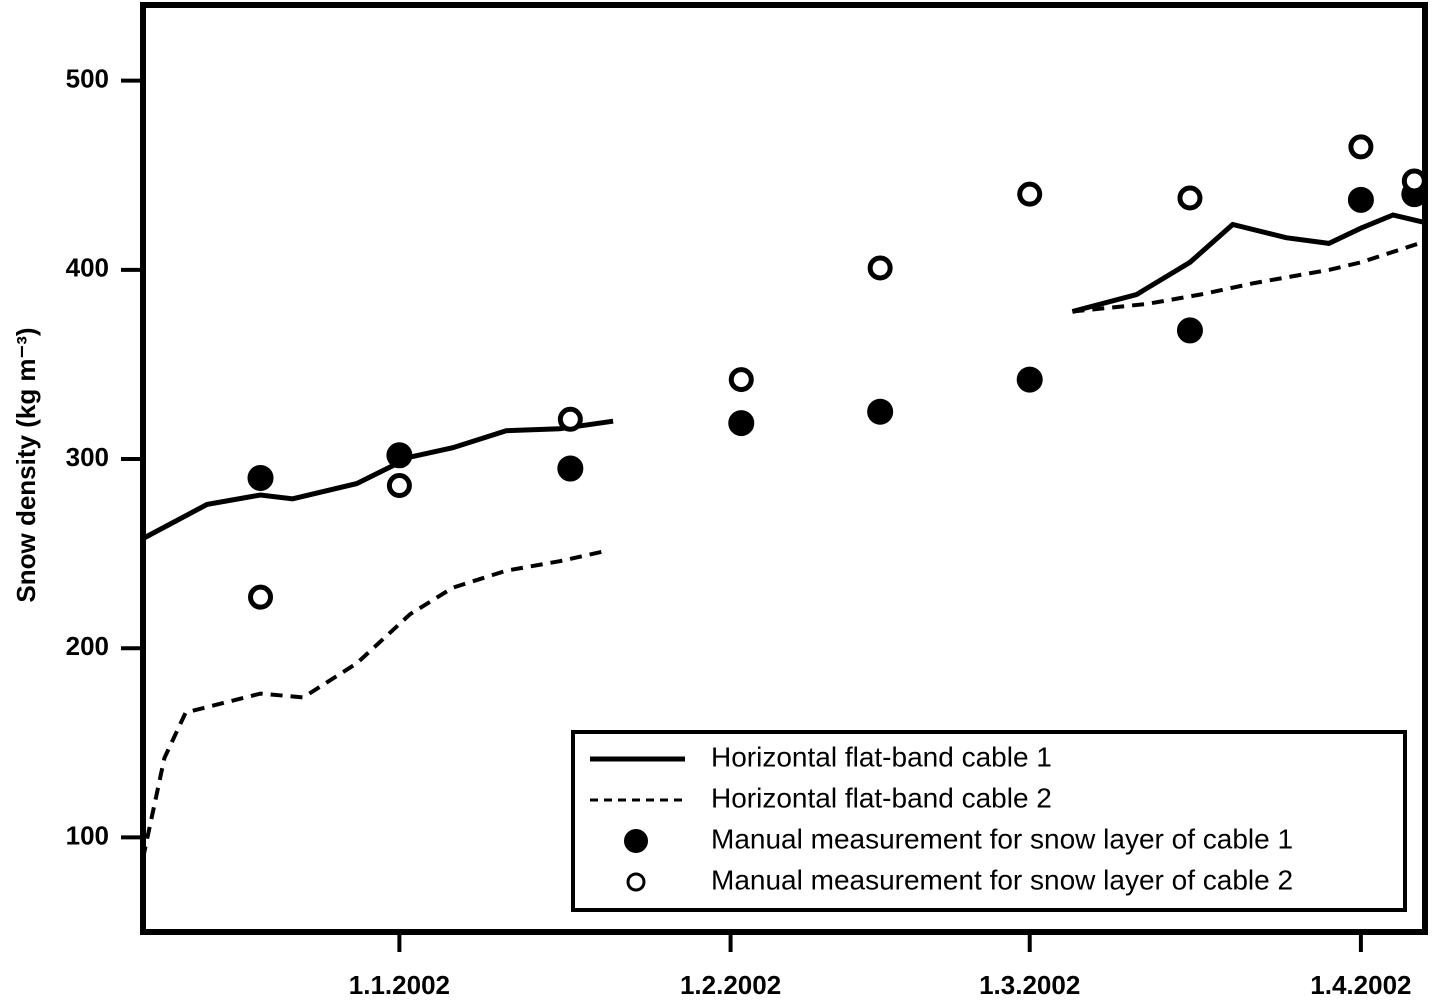 The width and height of the screenshot is (1437, 1000). What do you see at coordinates (1360, 985) in the screenshot?
I see `x-tick-label: 1.4.2002` at bounding box center [1360, 985].